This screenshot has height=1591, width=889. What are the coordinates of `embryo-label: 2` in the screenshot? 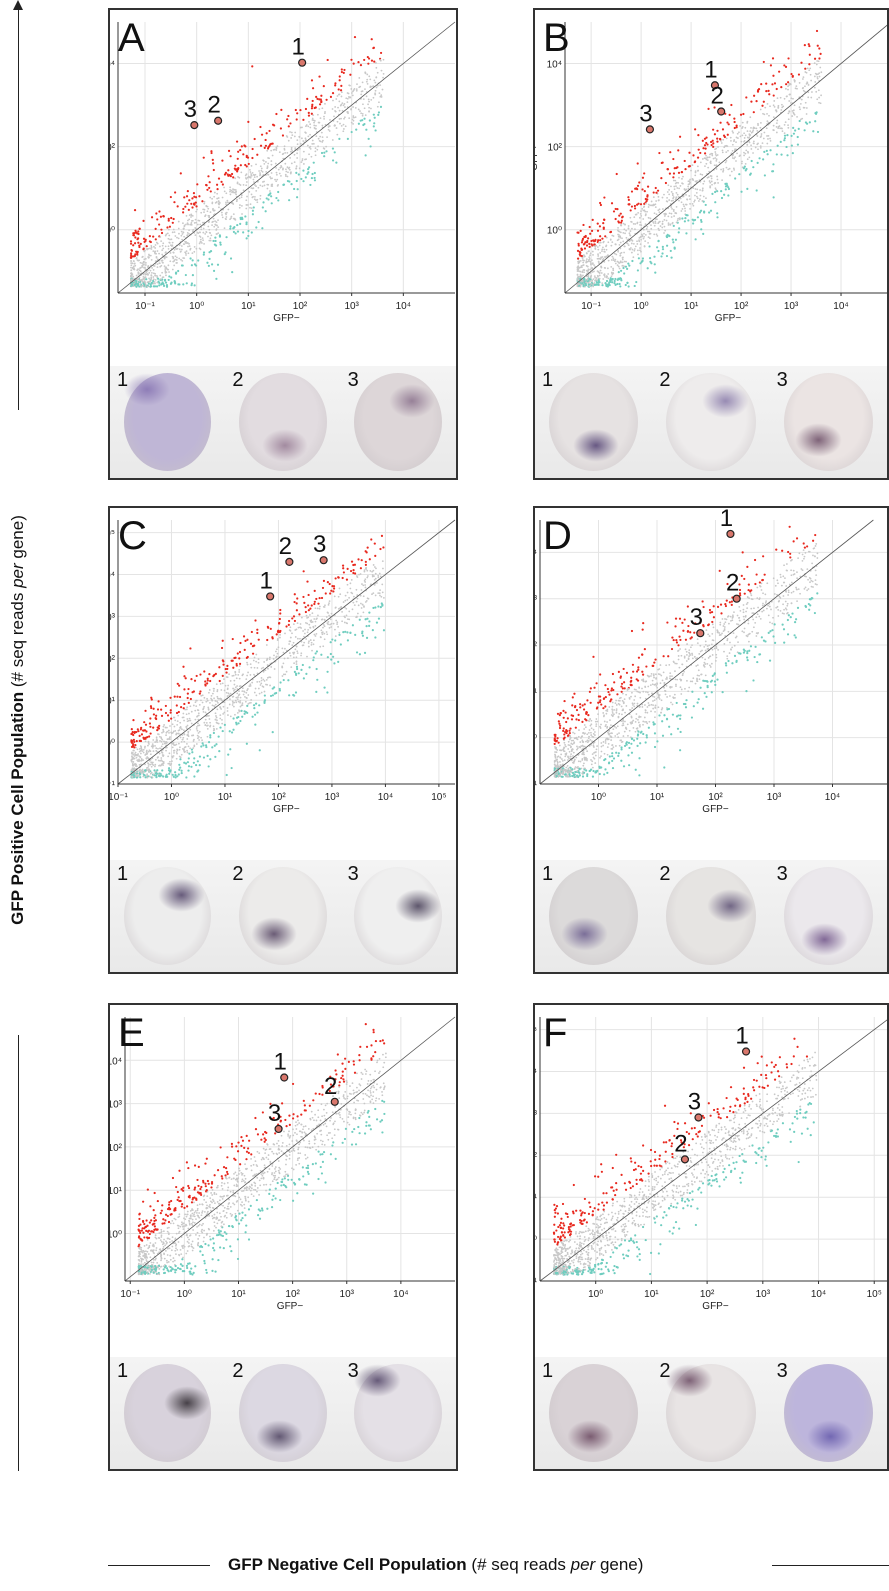 It's located at (665, 380).